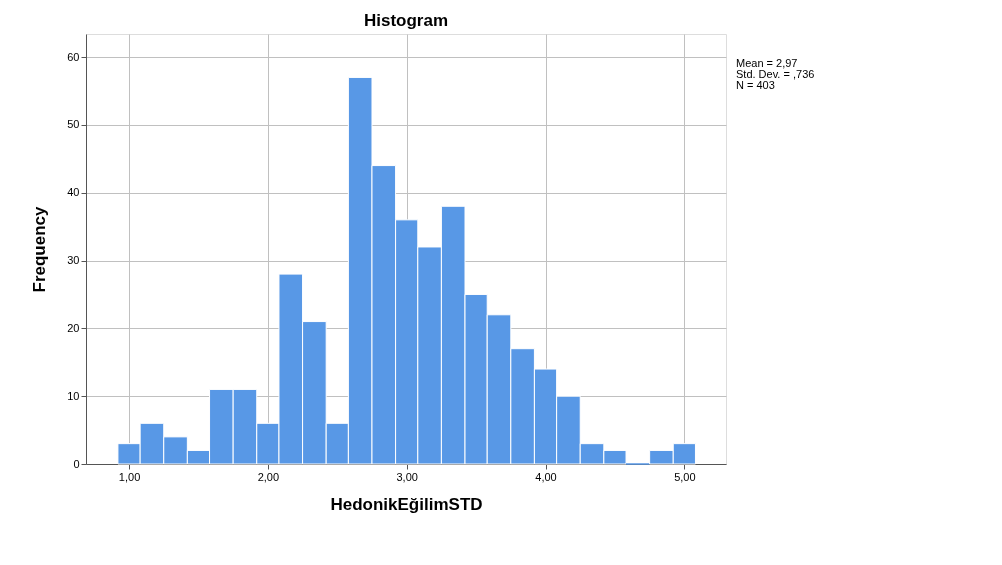 This screenshot has width=1002, height=565. What do you see at coordinates (73, 395) in the screenshot?
I see `y-tick-label: 10` at bounding box center [73, 395].